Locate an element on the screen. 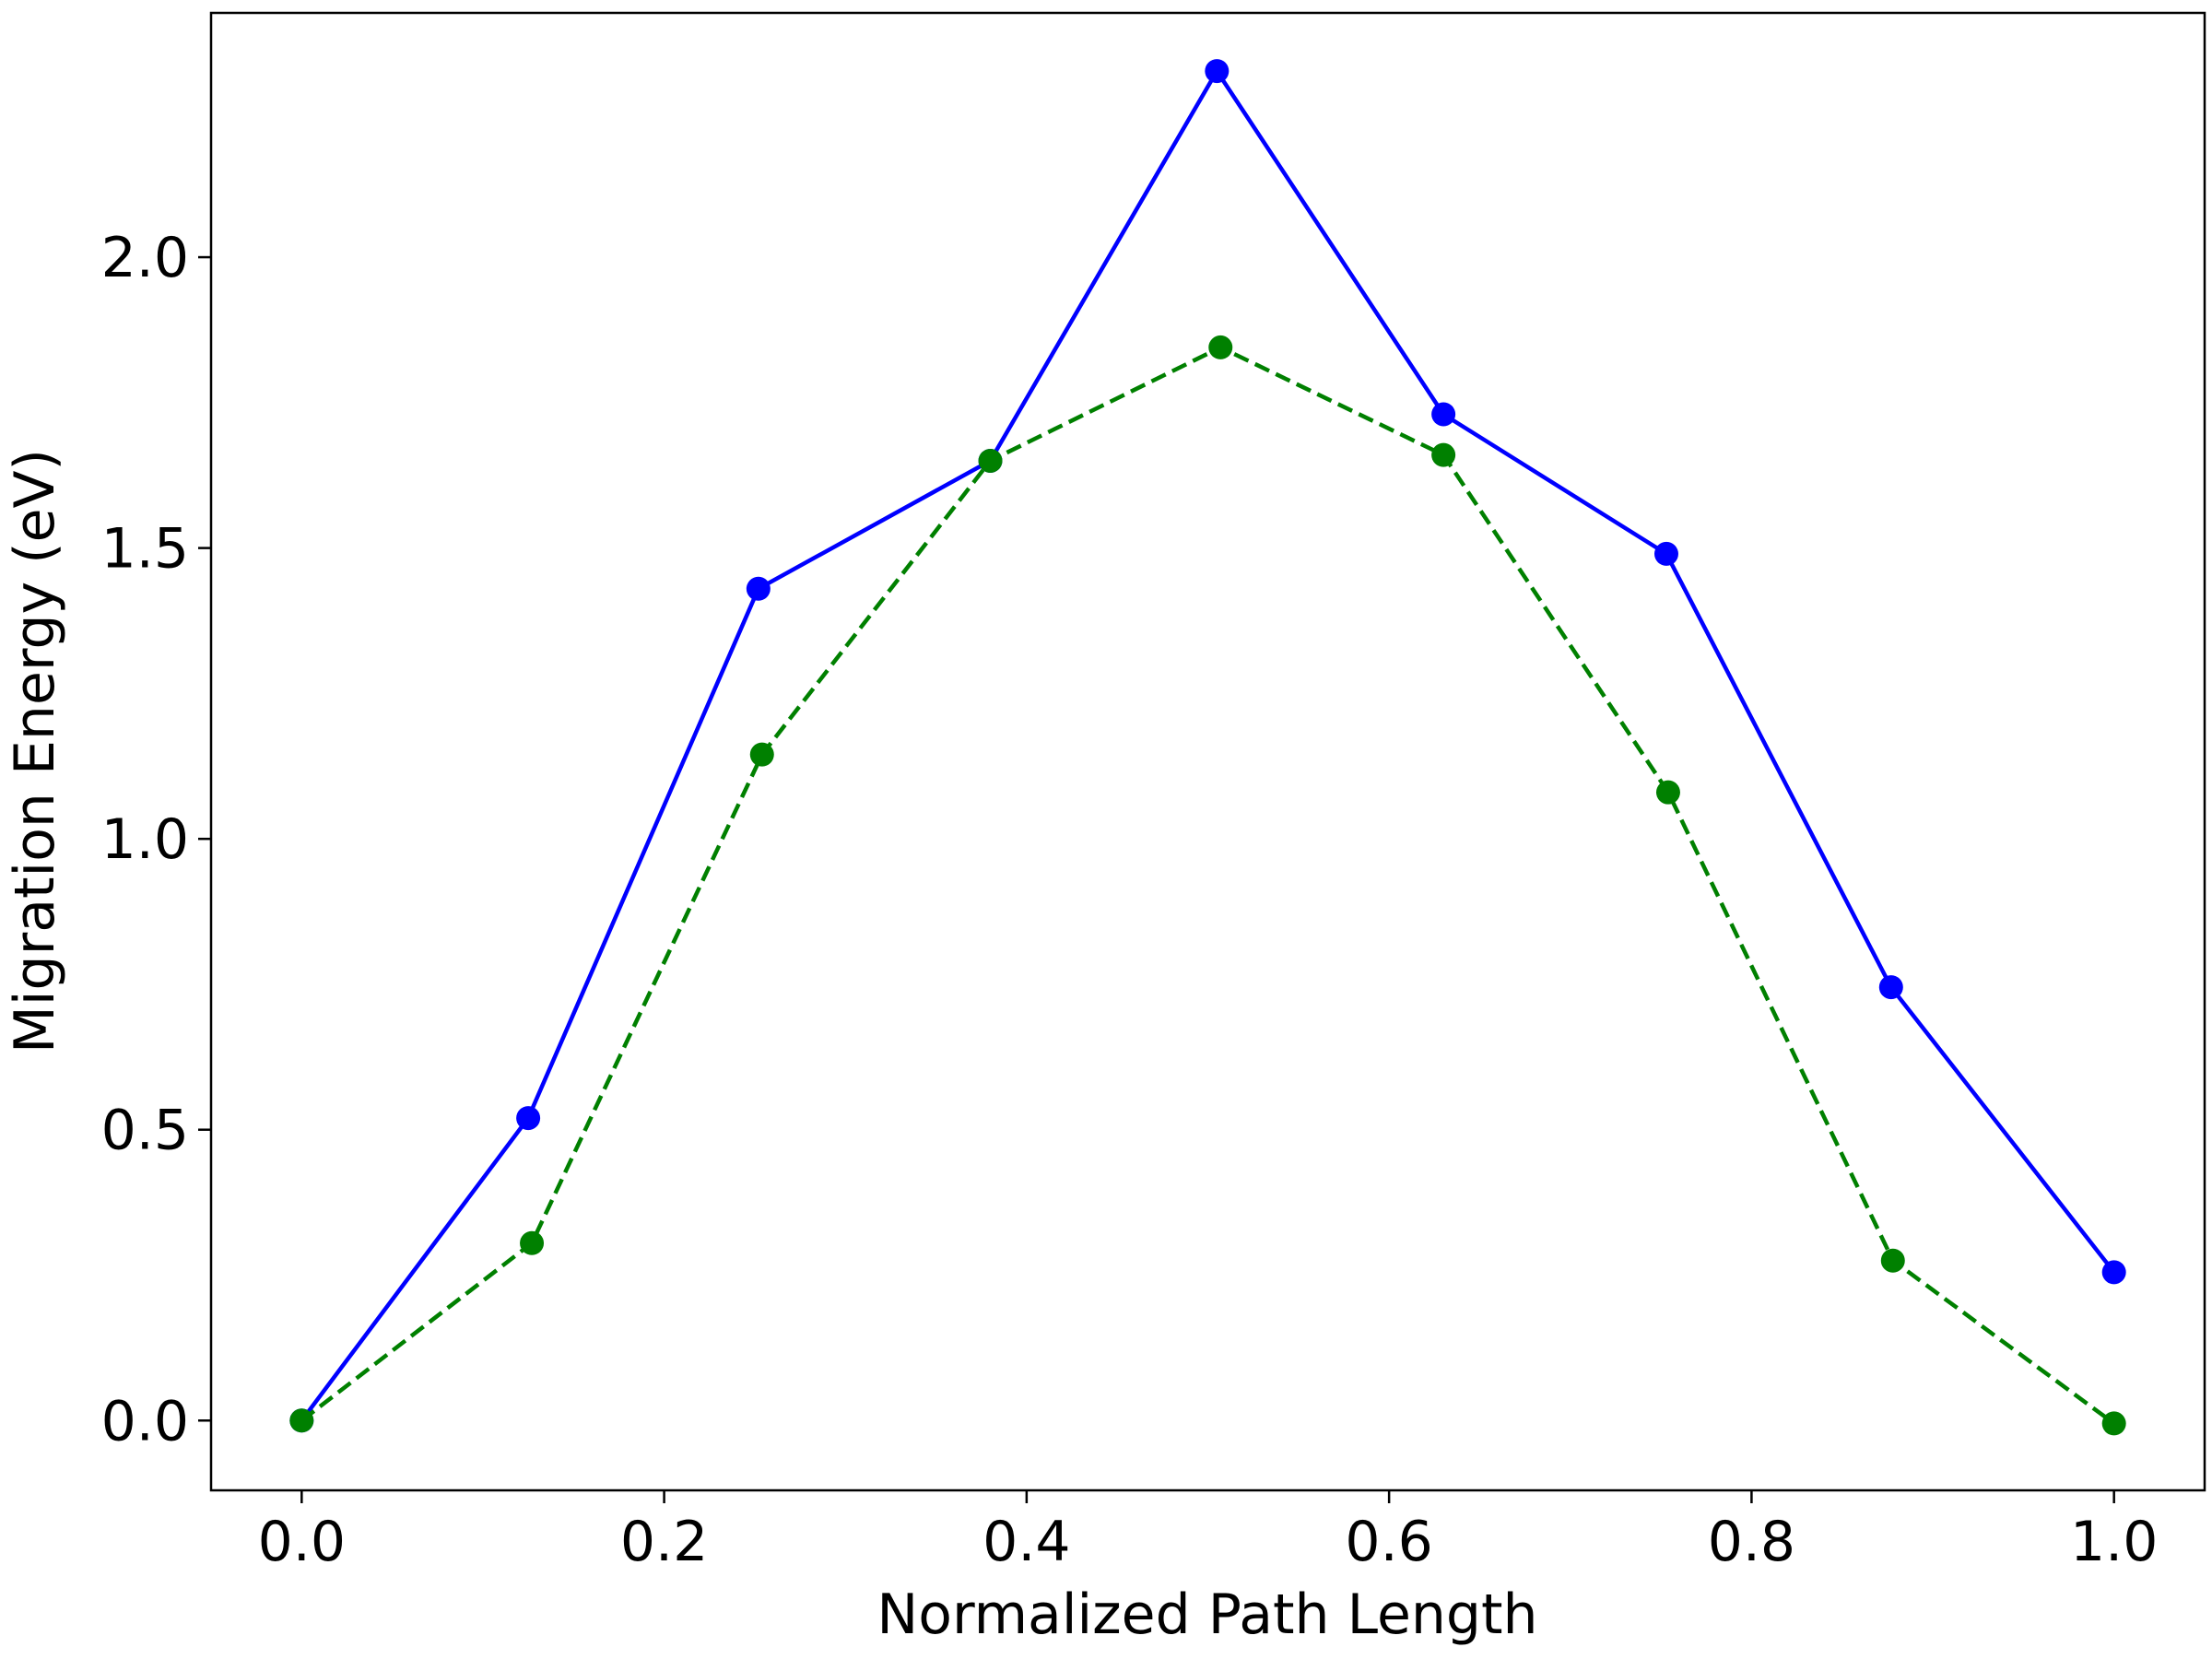 Image resolution: width=2212 pixels, height=1659 pixels. x-tick-label: 0.2 is located at coordinates (664, 1542).